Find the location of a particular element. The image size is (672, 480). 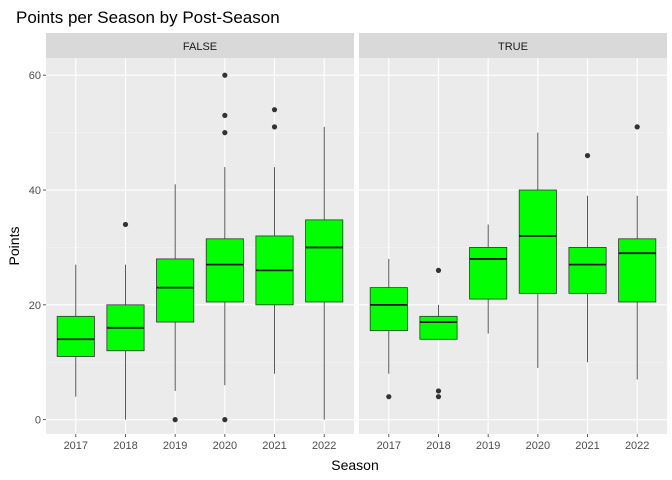

box-true-2018 is located at coordinates (438, 333).